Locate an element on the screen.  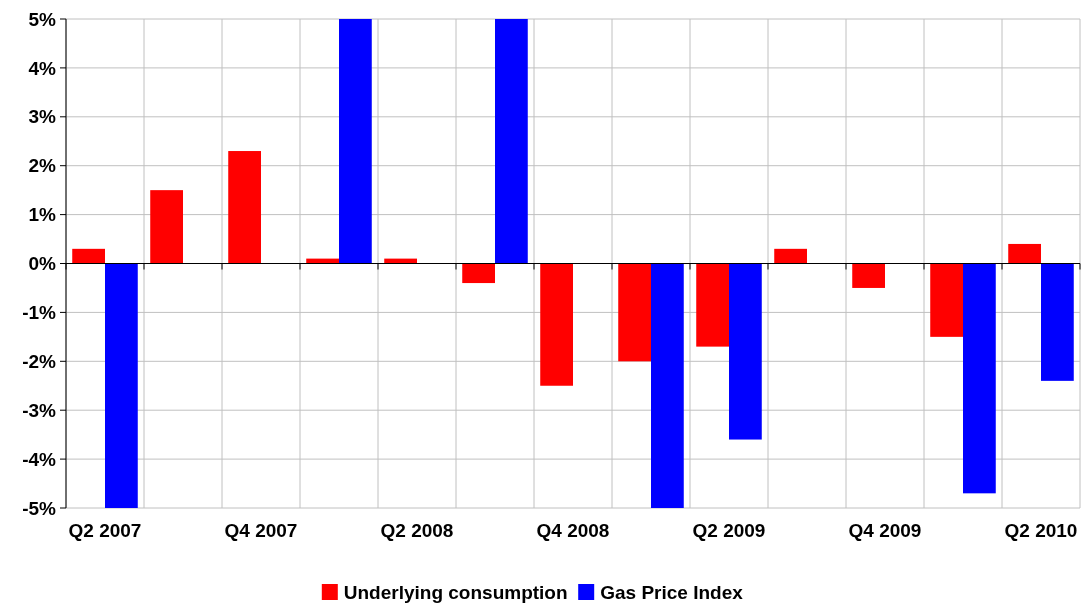
y-tick-label: 5% is located at coordinates (42, 19).